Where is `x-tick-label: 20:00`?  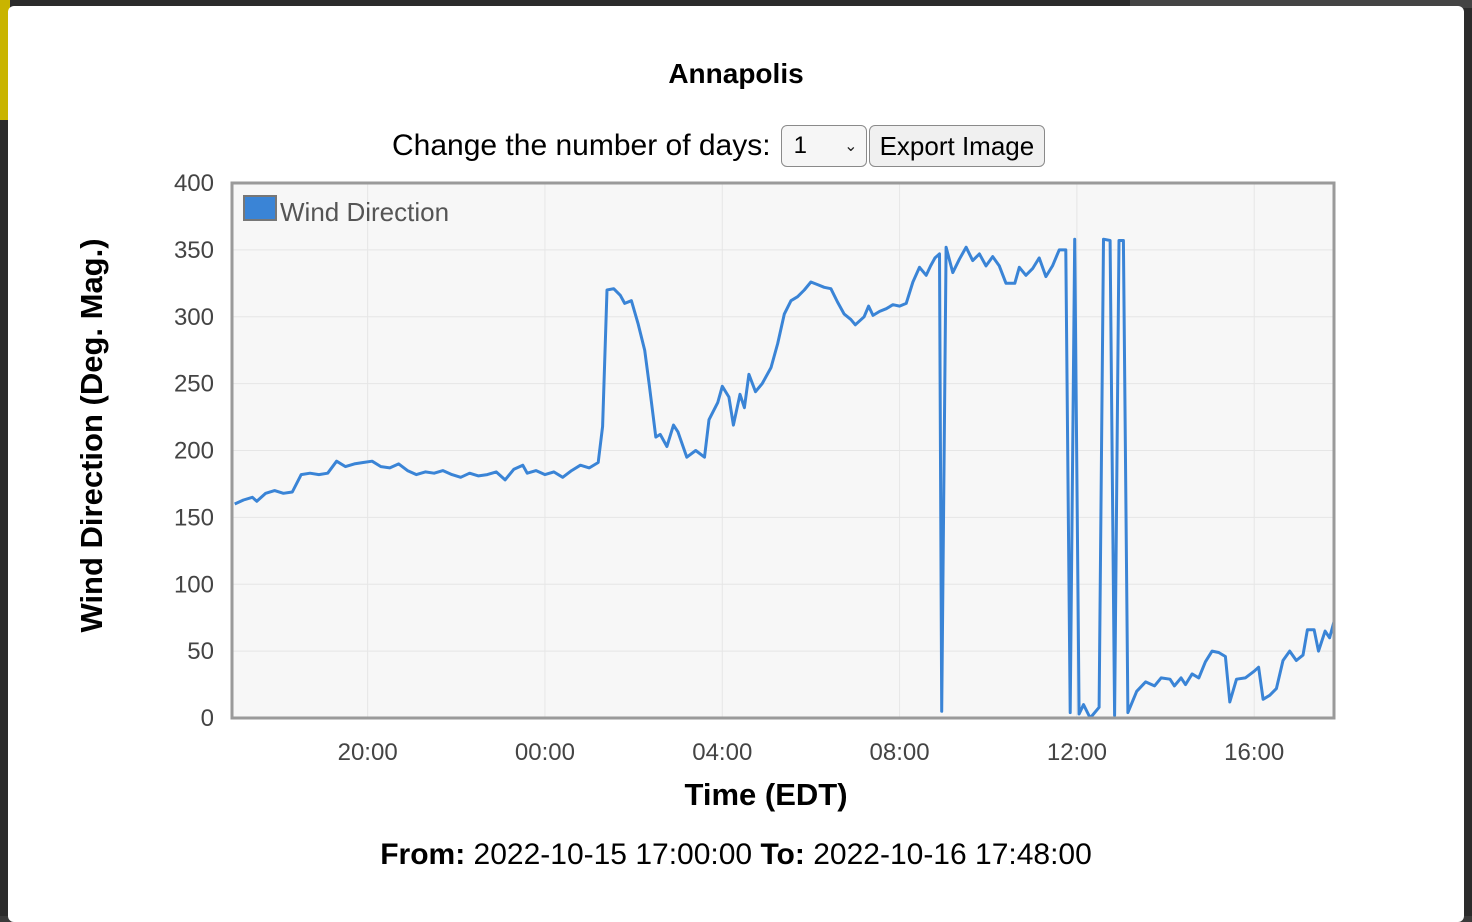
x-tick-label: 20:00 is located at coordinates (368, 752).